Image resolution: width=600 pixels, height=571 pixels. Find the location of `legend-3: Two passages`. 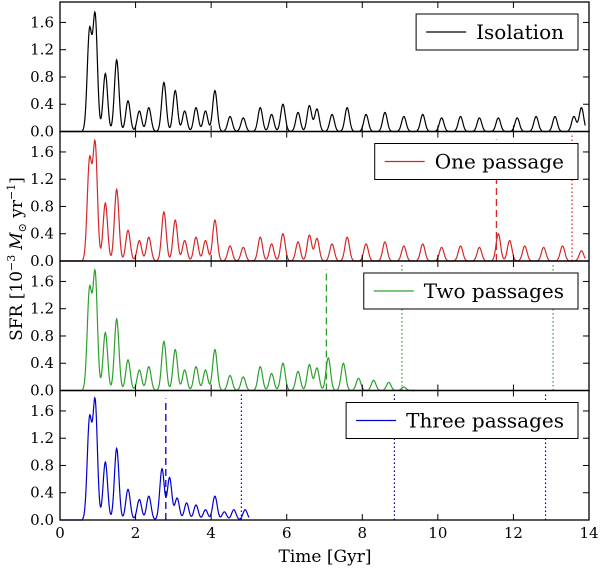

legend-3: Two passages is located at coordinates (471, 291).